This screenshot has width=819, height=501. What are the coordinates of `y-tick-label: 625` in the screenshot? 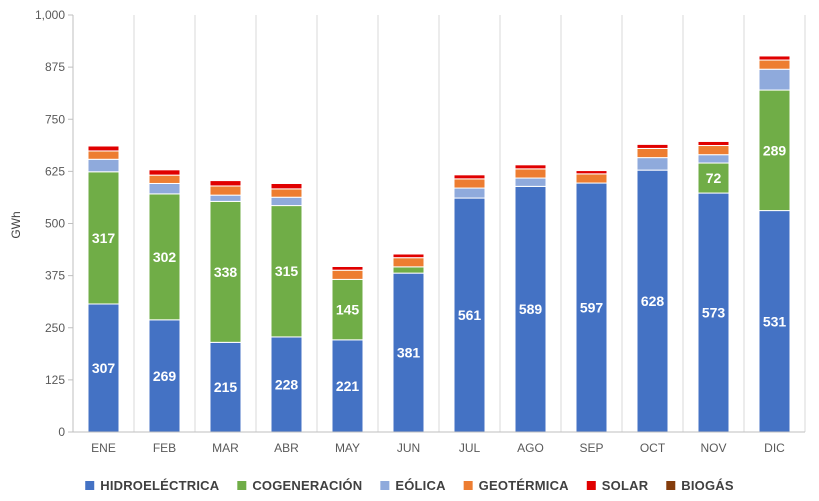 It's located at (55, 171).